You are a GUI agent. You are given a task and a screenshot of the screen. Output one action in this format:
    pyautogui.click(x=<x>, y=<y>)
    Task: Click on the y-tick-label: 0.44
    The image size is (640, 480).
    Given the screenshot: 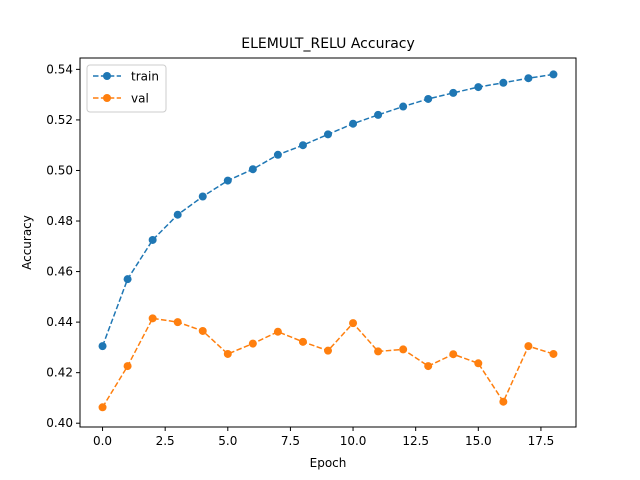 What is the action you would take?
    pyautogui.click(x=59, y=322)
    